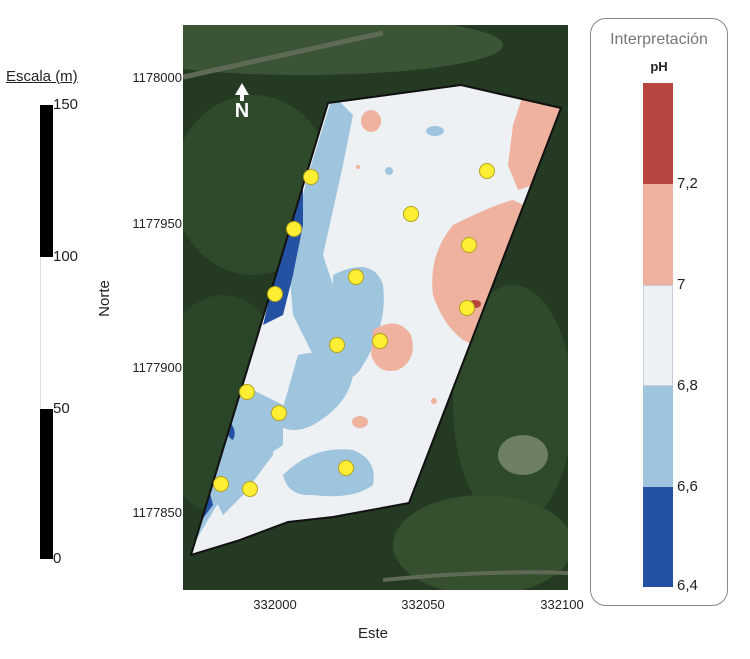  What do you see at coordinates (157, 512) in the screenshot?
I see `y-tick-label: 1177850` at bounding box center [157, 512].